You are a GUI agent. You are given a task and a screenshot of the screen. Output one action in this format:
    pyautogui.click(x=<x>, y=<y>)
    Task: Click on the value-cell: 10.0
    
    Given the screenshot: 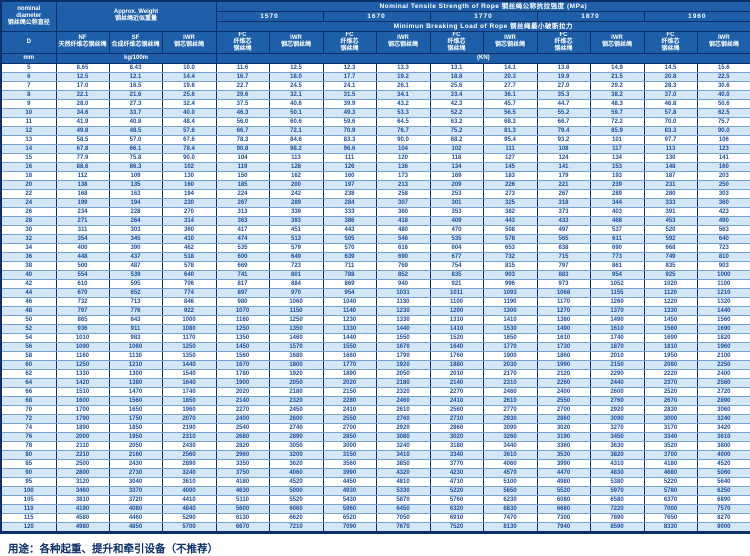 What is the action you would take?
    pyautogui.click(x=189, y=67)
    